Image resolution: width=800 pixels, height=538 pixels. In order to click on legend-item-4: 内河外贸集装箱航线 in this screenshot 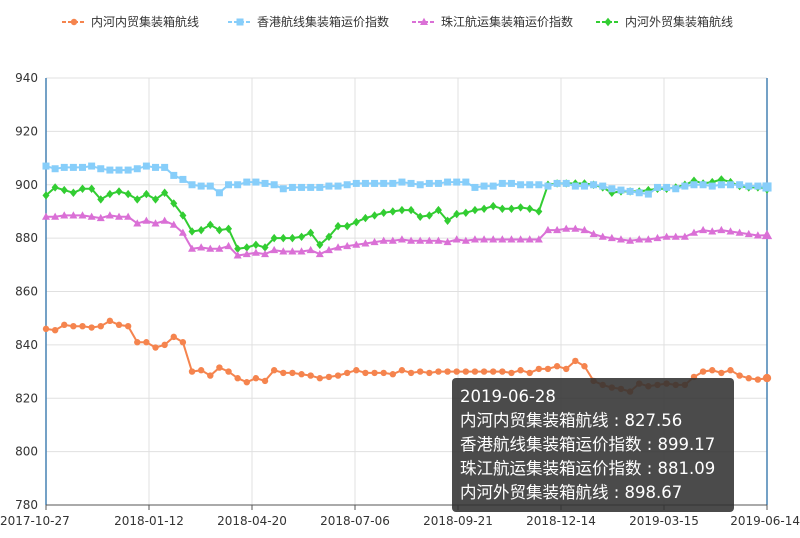, I will do `click(664, 21)`.